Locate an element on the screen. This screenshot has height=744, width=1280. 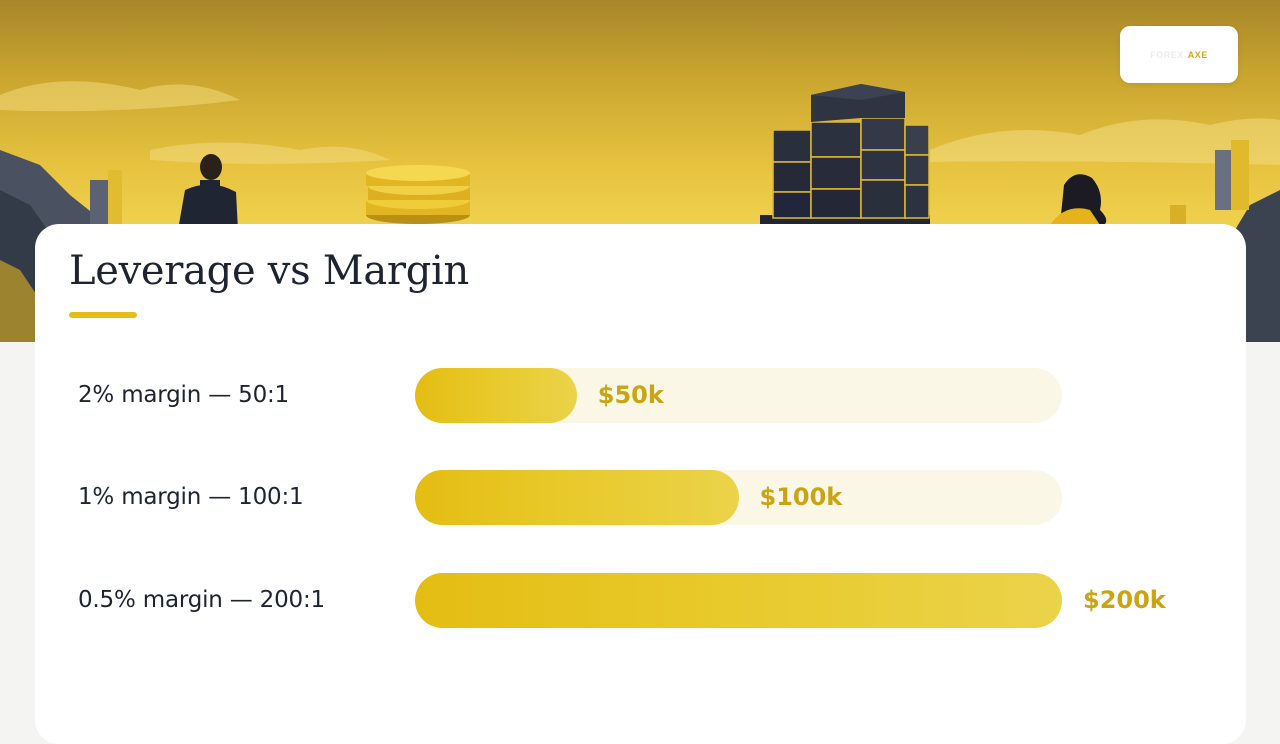
logo-text-accent: AXE is located at coordinates (1197, 54).